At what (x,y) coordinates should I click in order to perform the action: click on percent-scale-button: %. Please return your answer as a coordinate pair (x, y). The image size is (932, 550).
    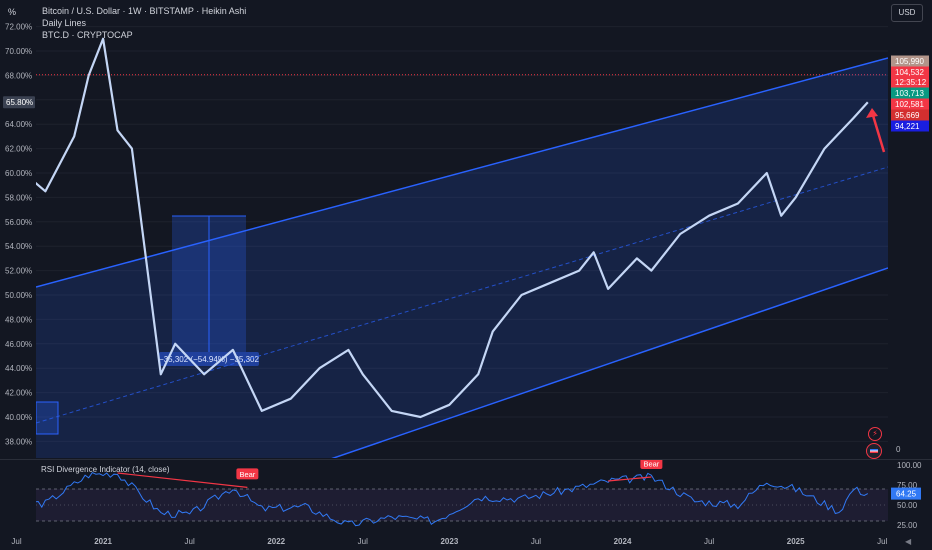
    Looking at the image, I should click on (11, 12).